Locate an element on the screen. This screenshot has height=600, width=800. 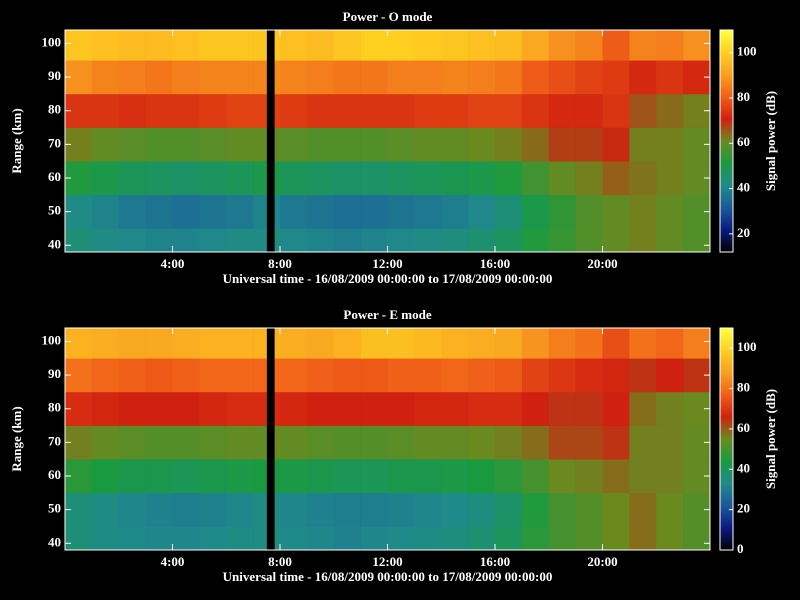
y-tick-label: 70 is located at coordinates (54, 142).